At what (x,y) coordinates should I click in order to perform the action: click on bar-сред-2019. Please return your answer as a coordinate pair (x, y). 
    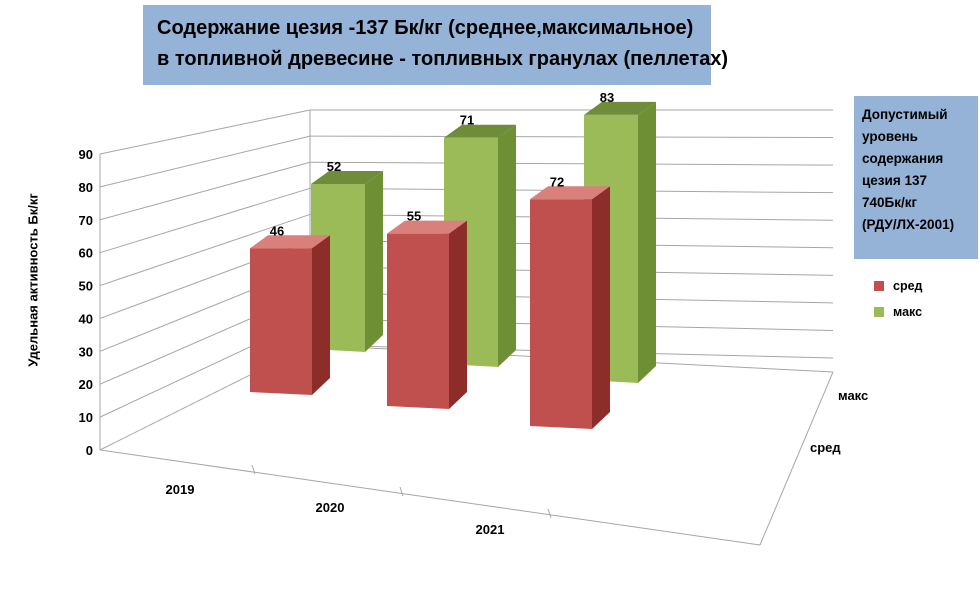
    Looking at the image, I should click on (290, 315).